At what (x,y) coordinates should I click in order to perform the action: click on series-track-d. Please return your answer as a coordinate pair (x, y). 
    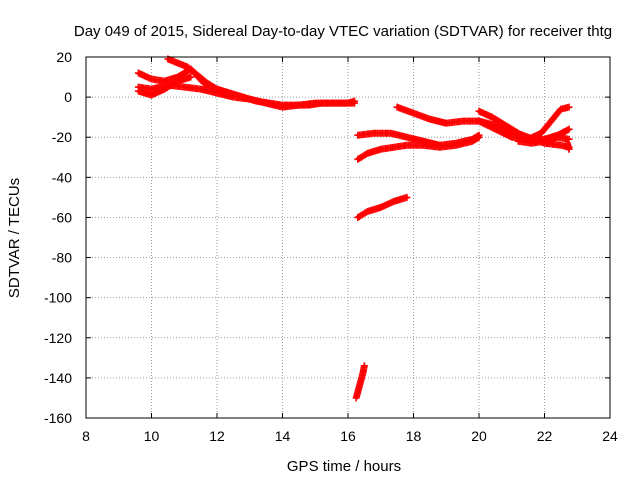
    Looking at the image, I should click on (197, 77).